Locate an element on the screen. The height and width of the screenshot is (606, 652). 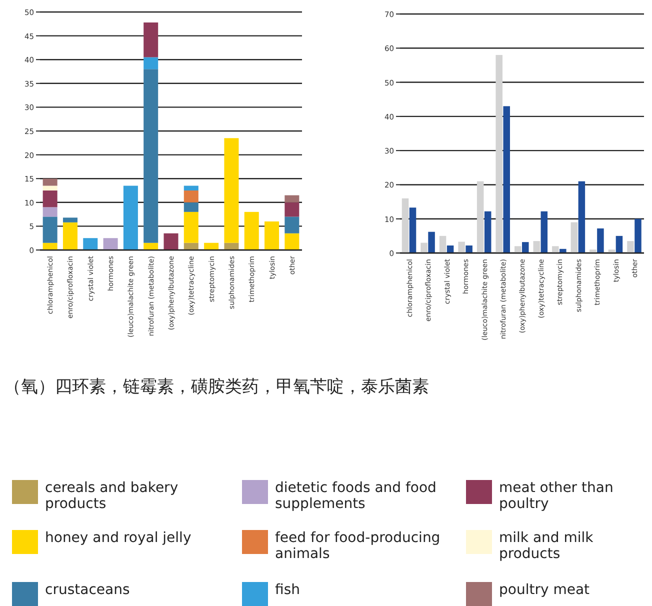
legend-label: poultry meat is located at coordinates (544, 590).